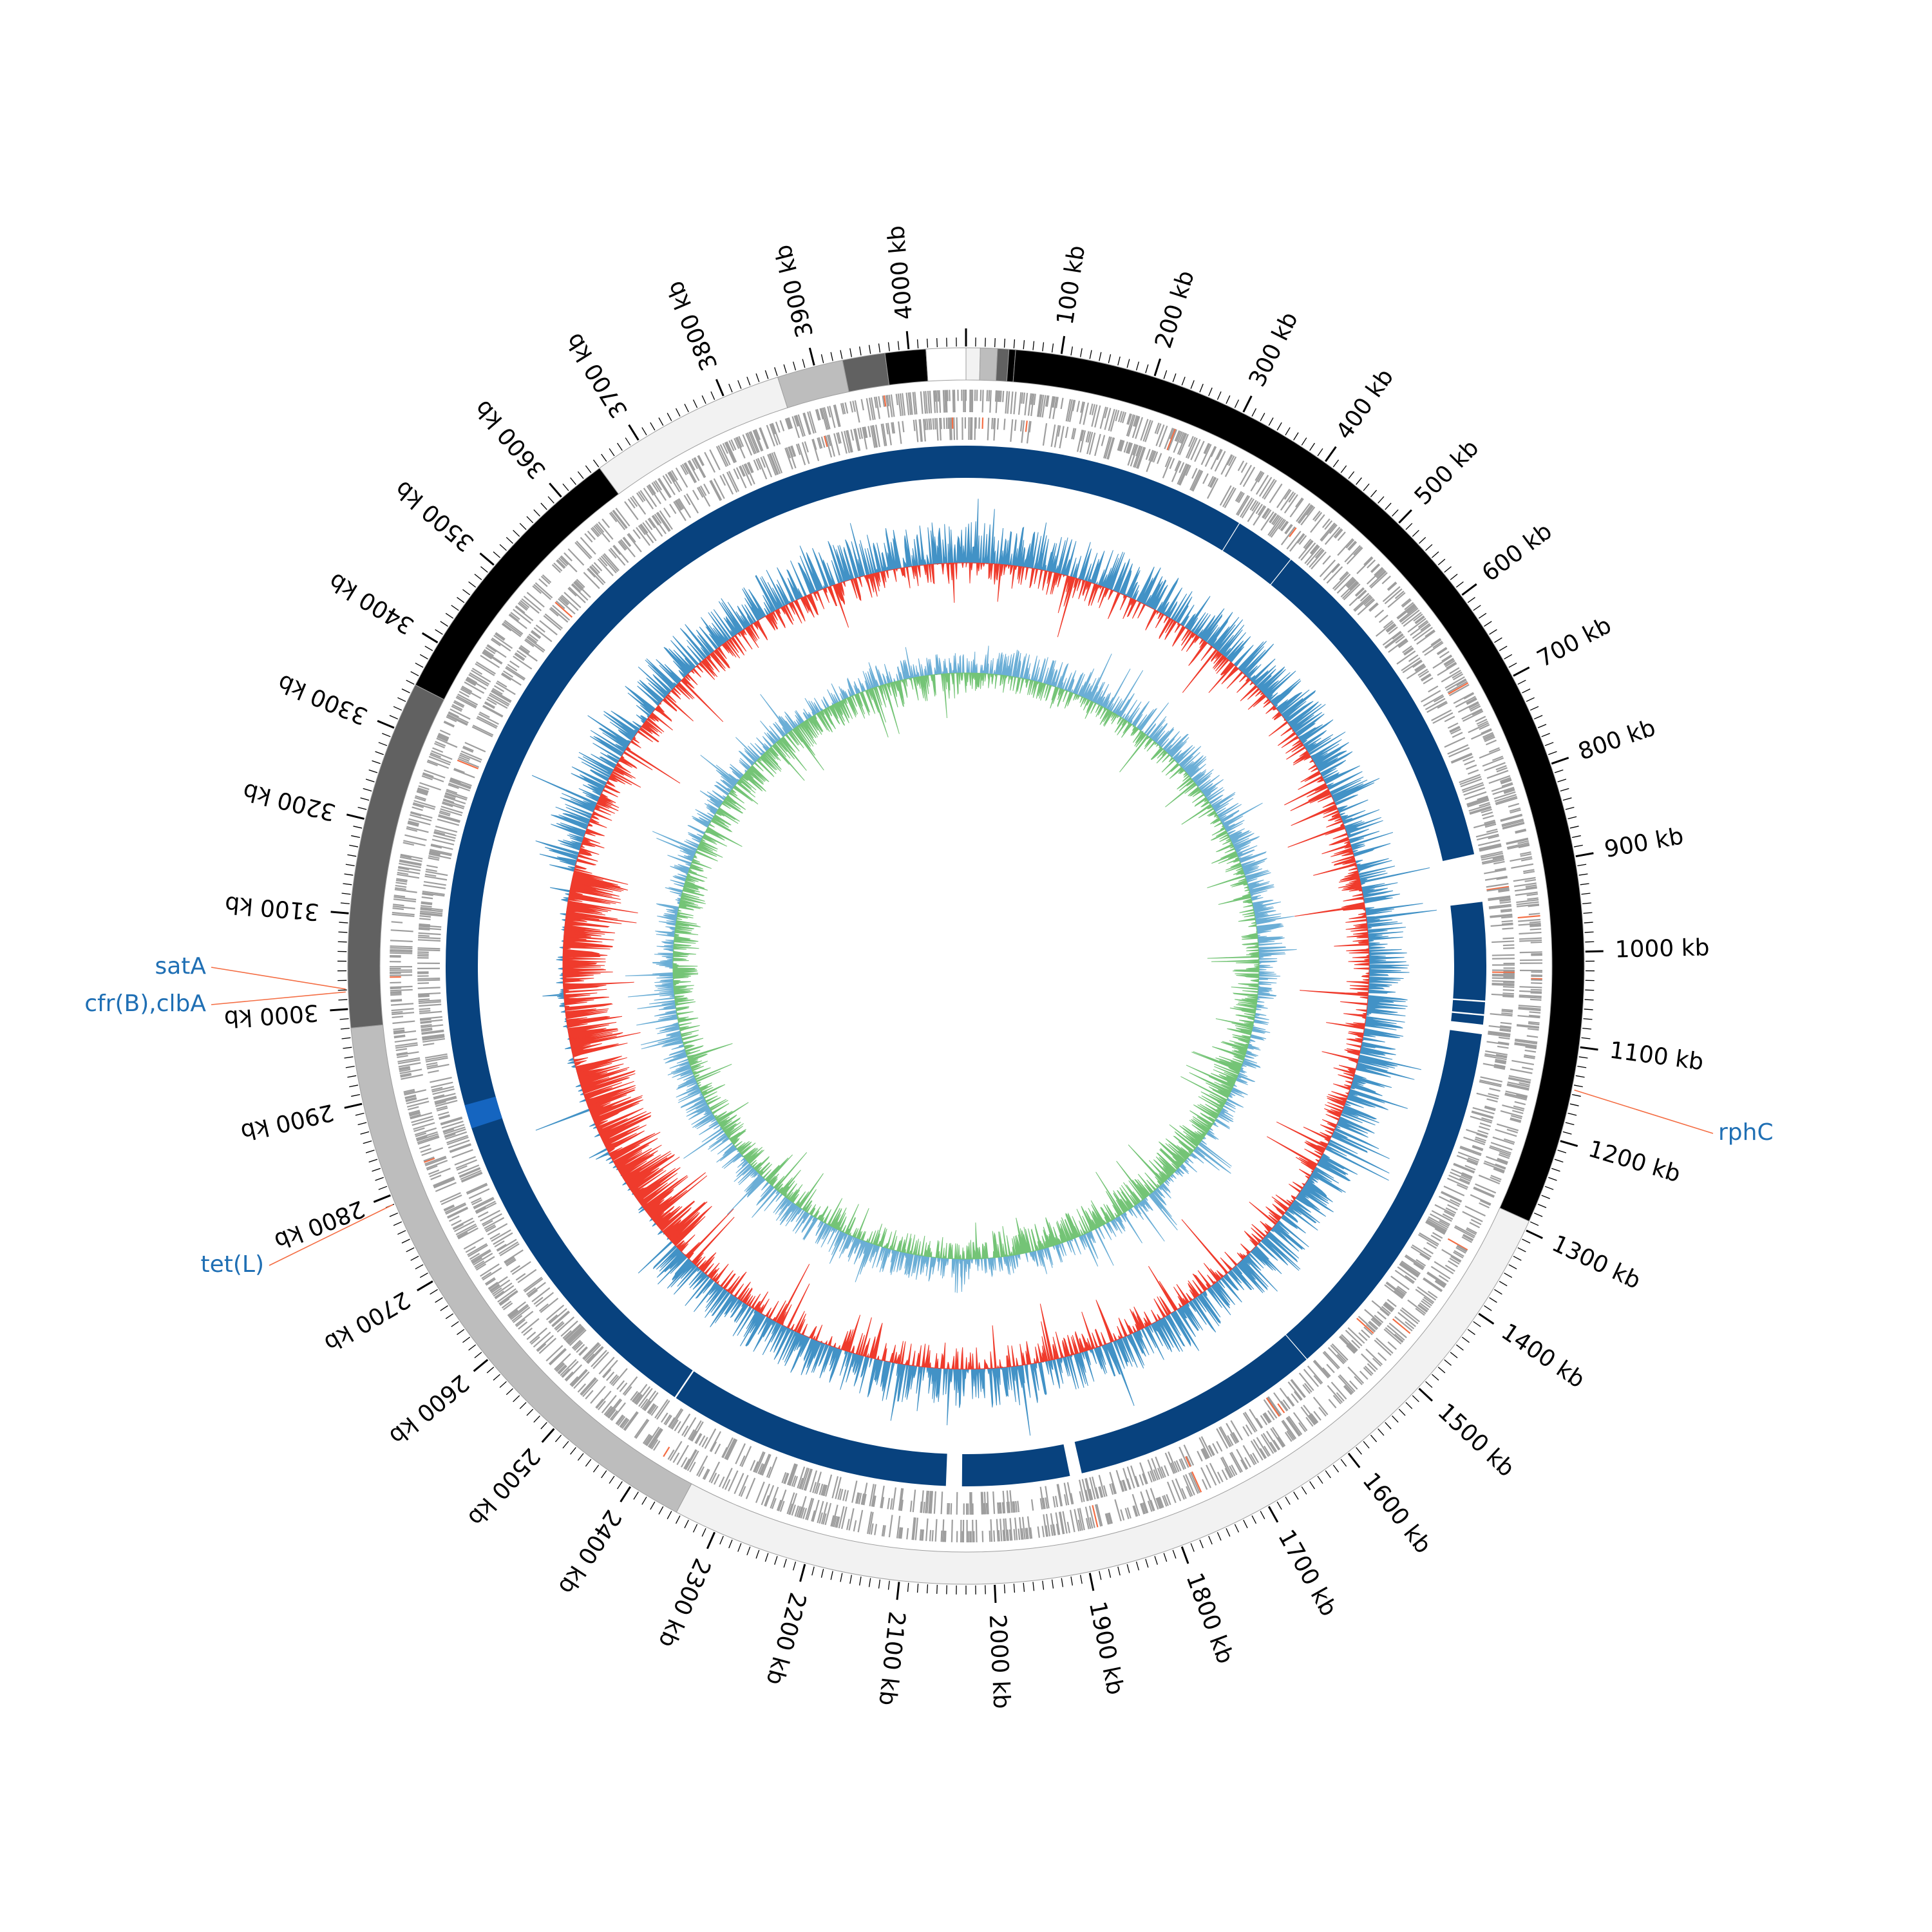  What do you see at coordinates (961, 969) in the screenshot?
I see `gc-skew-positive` at bounding box center [961, 969].